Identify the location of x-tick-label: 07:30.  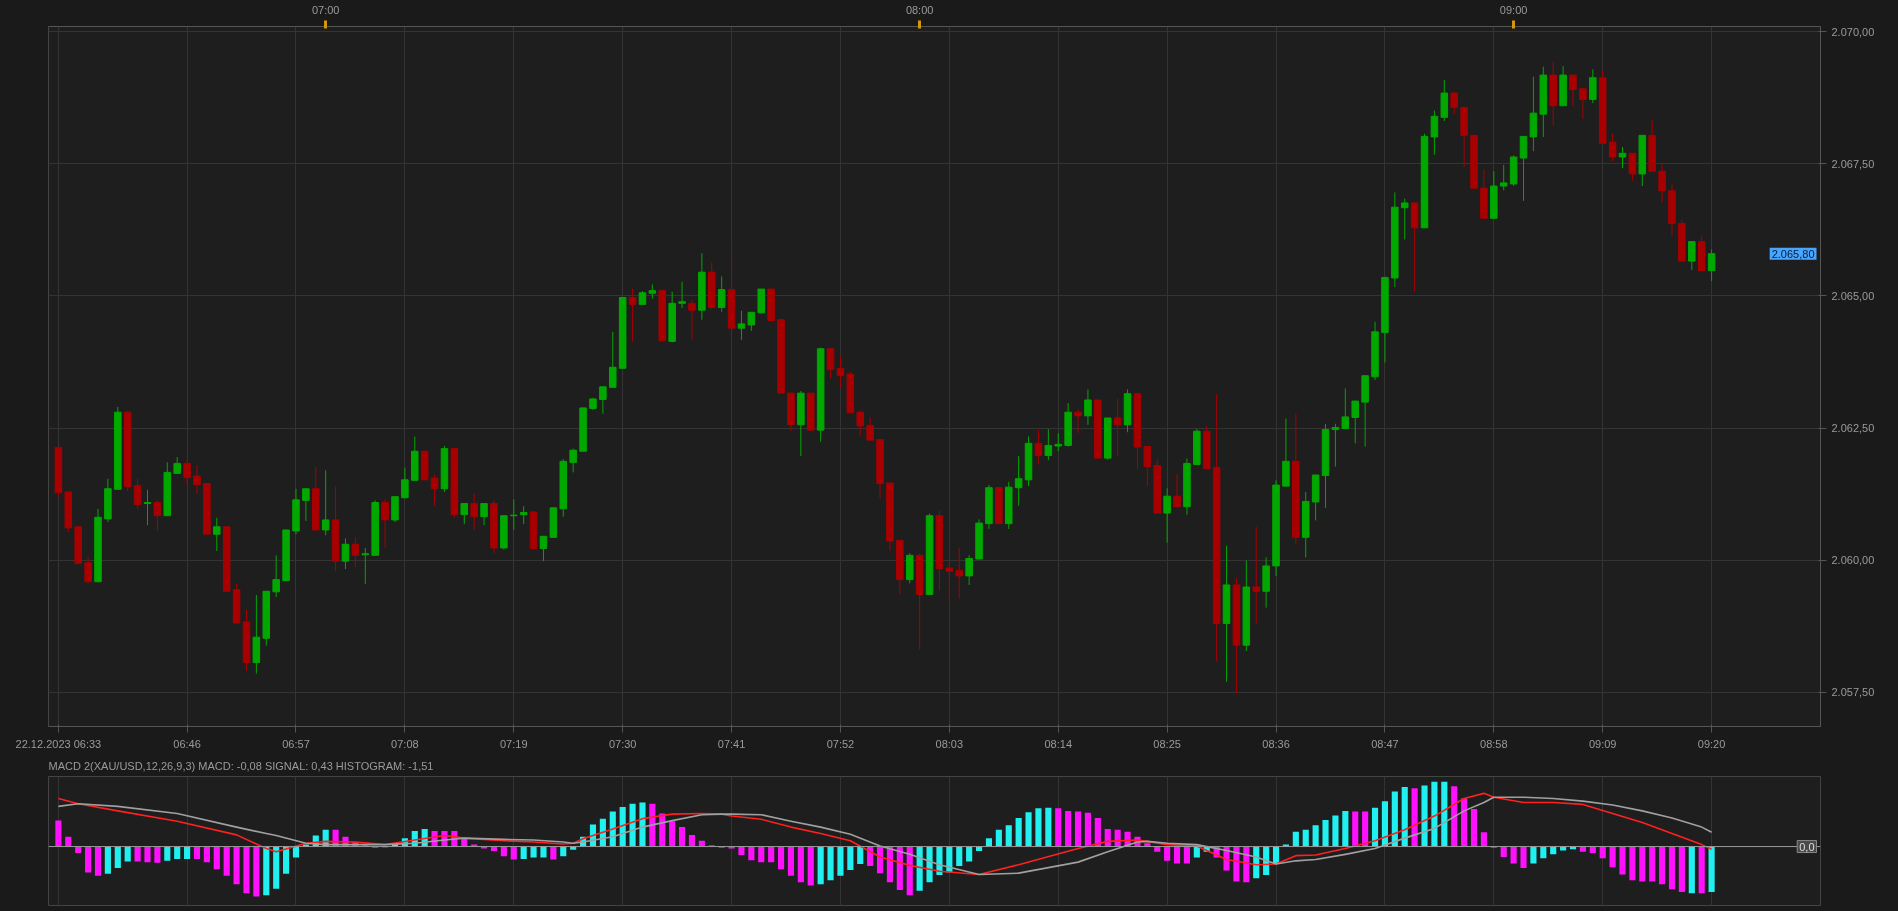
(622, 743).